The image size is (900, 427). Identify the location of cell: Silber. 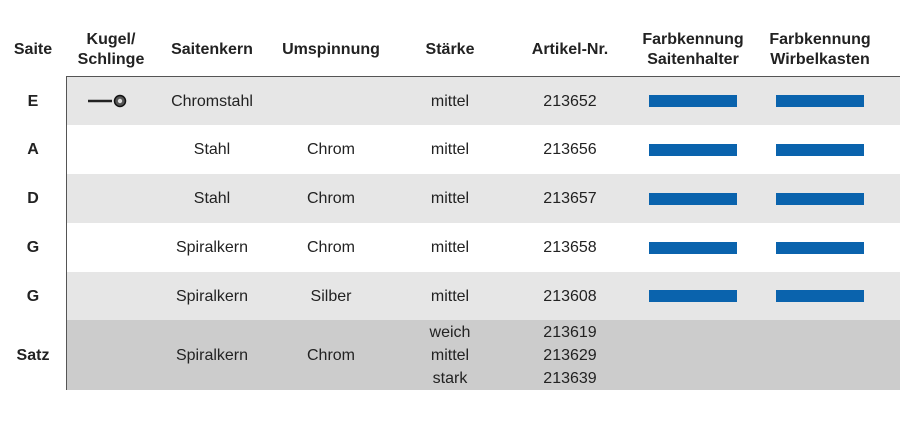
(331, 296).